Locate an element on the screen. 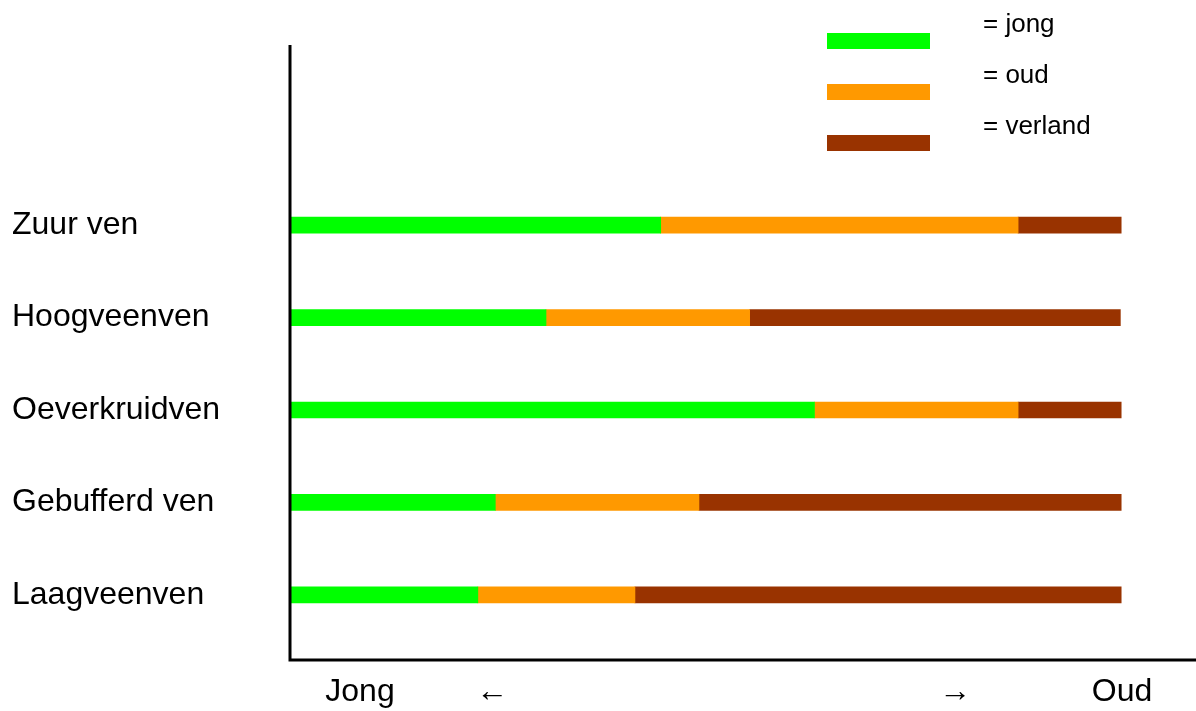 This screenshot has height=711, width=1196. text: Jong is located at coordinates (360, 689).